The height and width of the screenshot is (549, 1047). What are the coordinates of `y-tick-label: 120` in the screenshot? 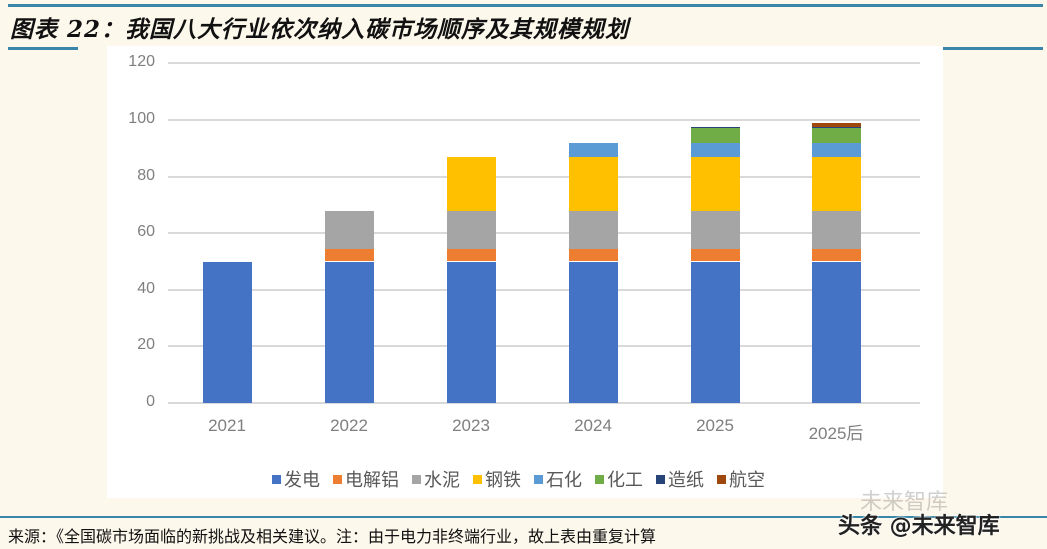 It's located at (141, 62).